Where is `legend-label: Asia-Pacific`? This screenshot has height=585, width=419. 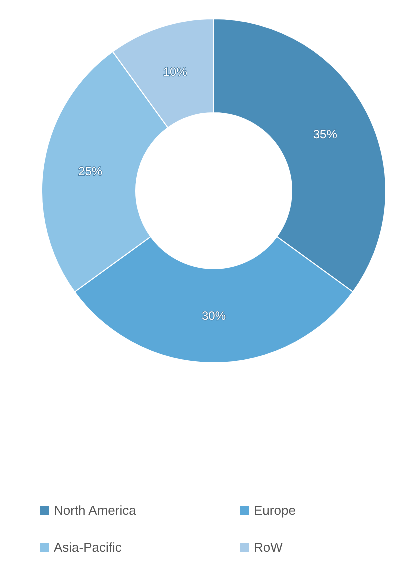
legend-label: Asia-Pacific is located at coordinates (88, 547).